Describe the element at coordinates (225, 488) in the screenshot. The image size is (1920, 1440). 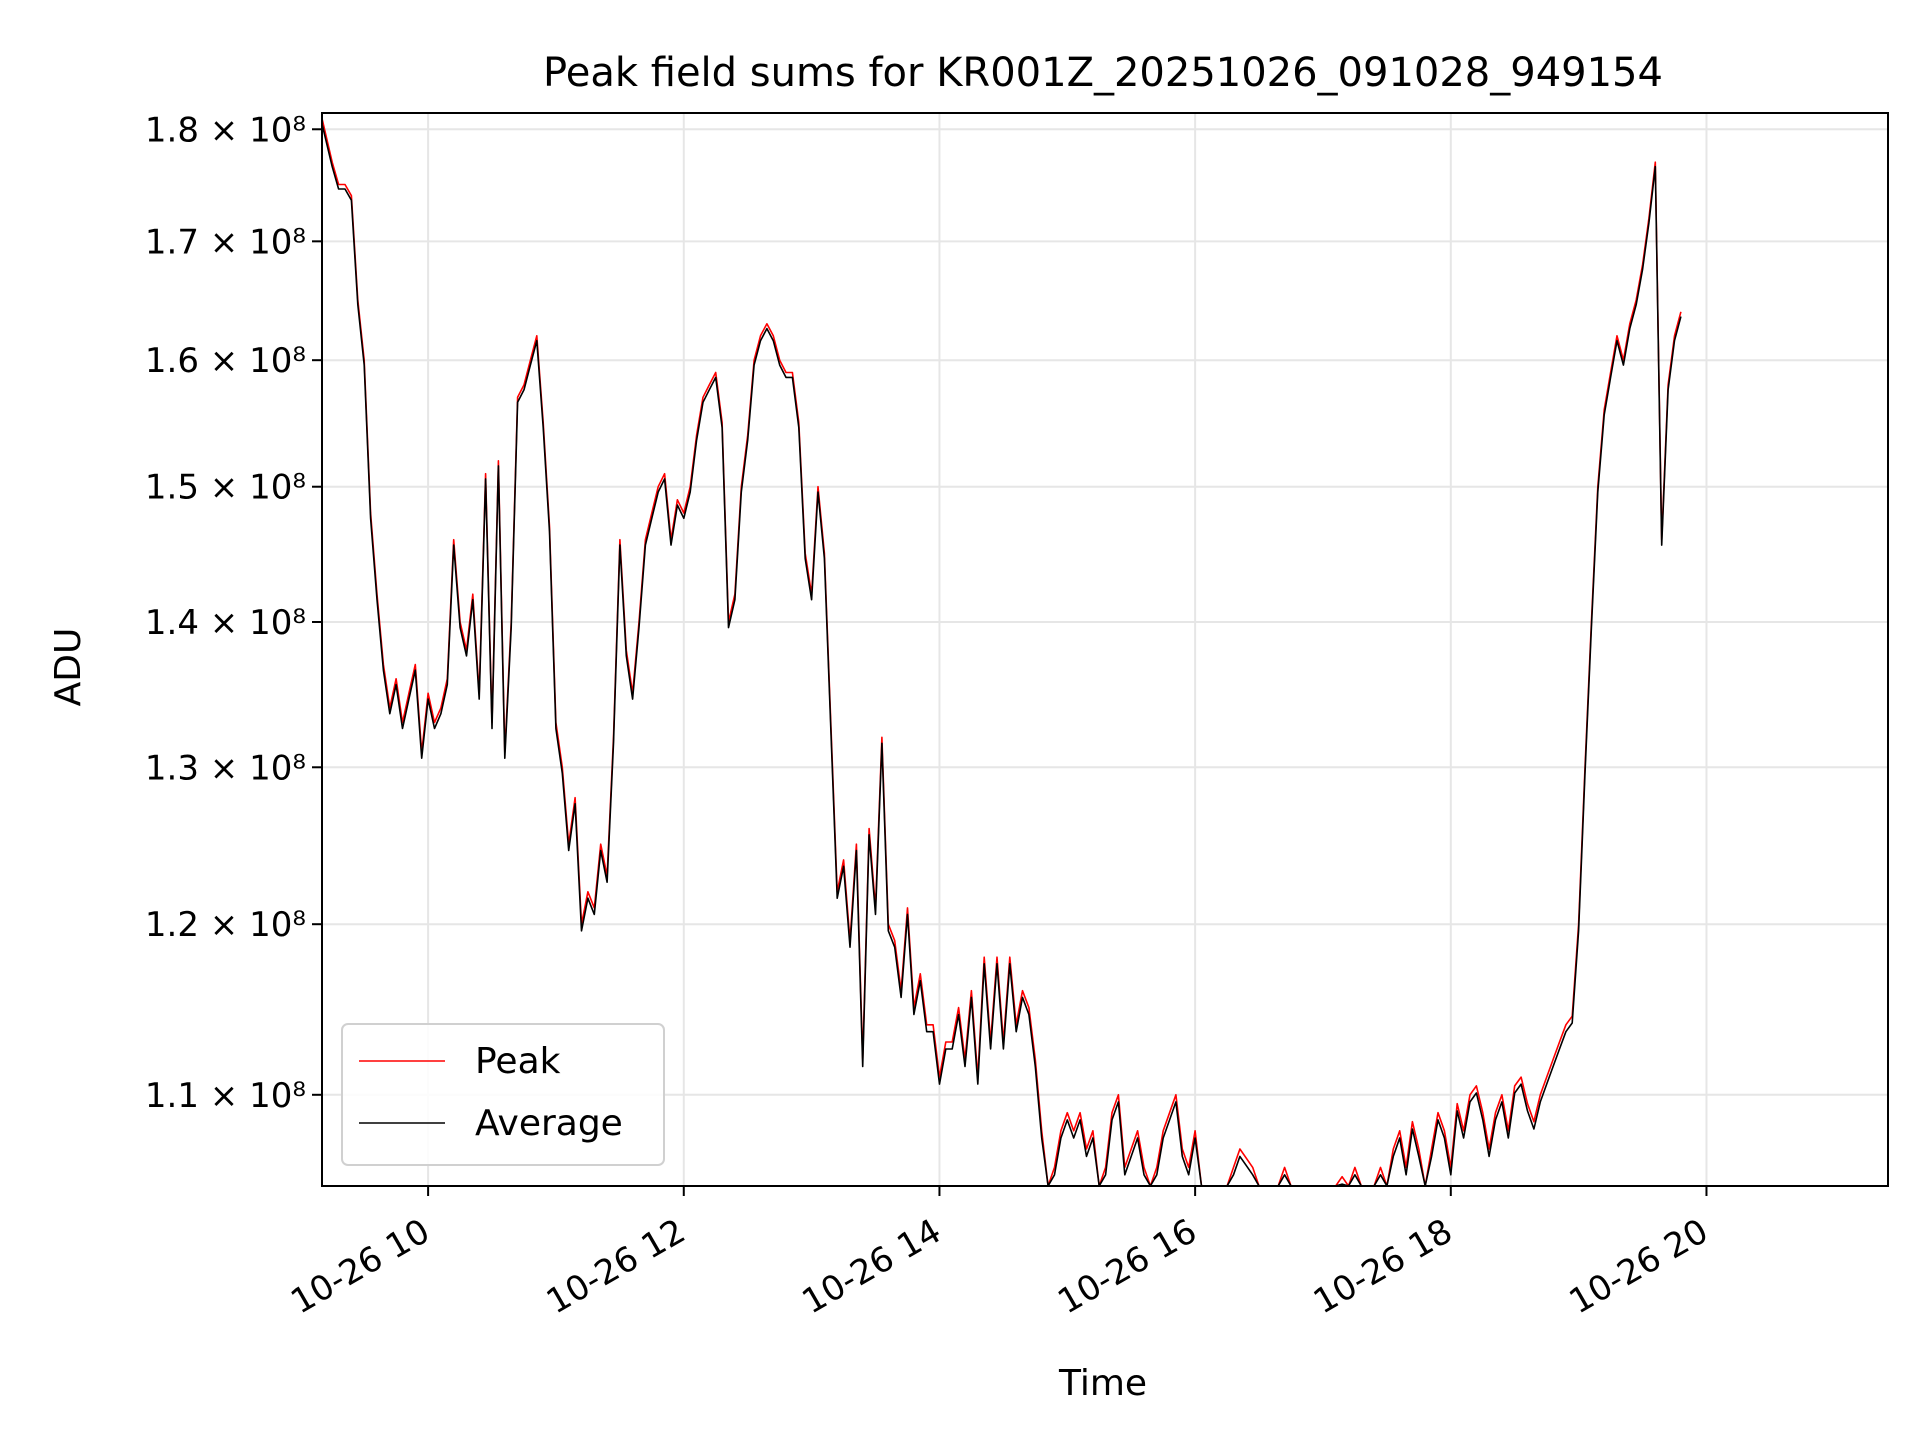
I see `y-tick-label: 1.5 × 10⁸` at that location.